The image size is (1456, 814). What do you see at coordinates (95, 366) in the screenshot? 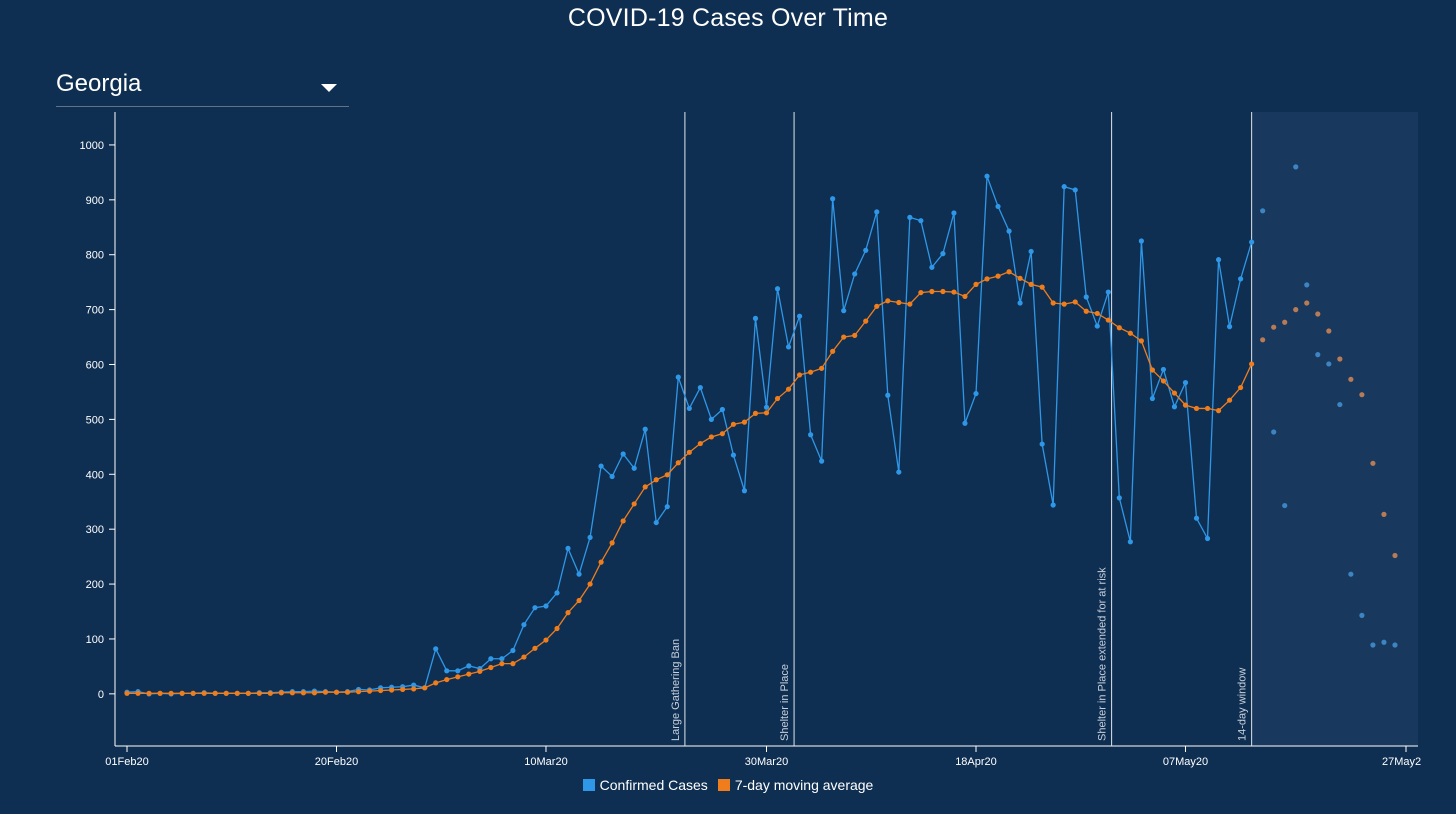
I see `y-tick-label: 600` at bounding box center [95, 366].